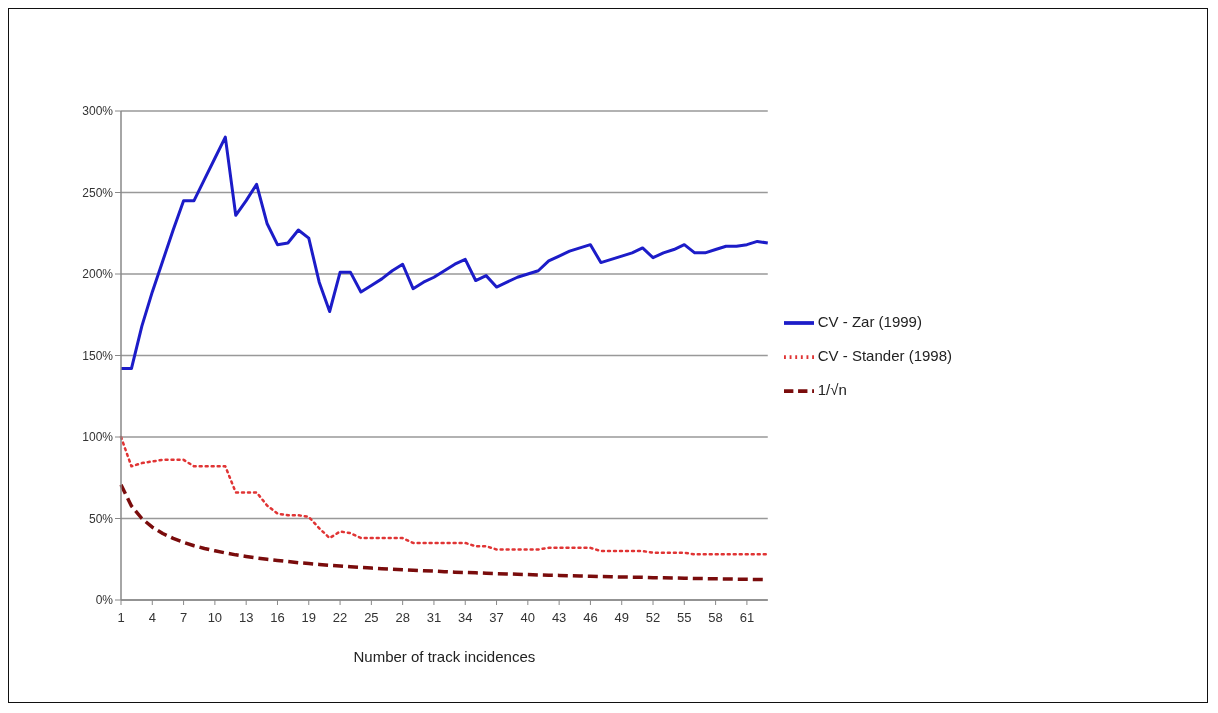  Describe the element at coordinates (371, 617) in the screenshot. I see `x-tick-label: 25` at that location.